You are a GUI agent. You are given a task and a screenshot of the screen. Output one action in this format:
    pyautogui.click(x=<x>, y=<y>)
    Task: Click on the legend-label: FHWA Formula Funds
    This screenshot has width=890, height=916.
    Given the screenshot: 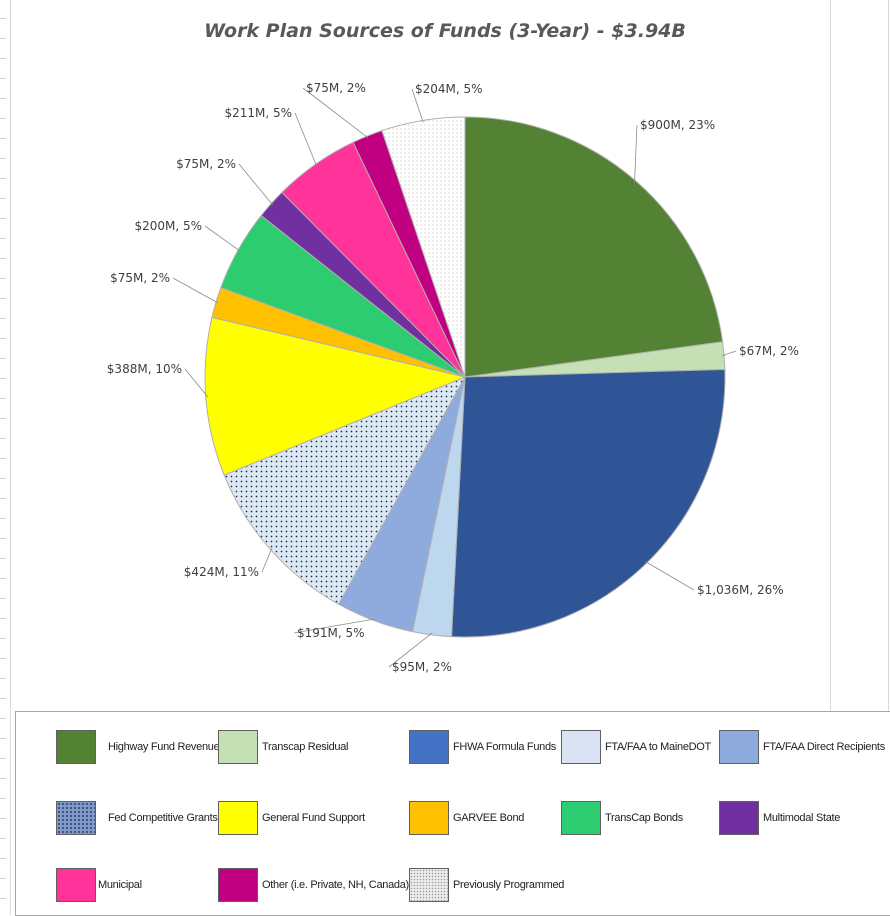 What is the action you would take?
    pyautogui.click(x=504, y=747)
    